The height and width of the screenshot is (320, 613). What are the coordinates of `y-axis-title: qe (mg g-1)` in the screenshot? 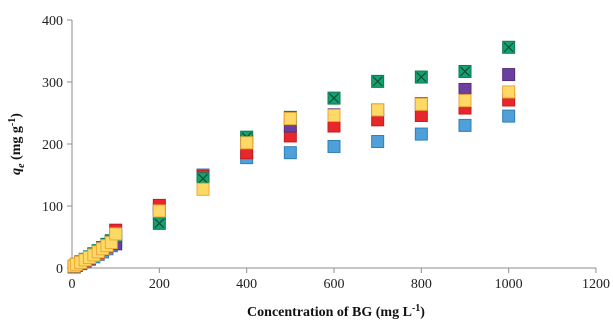 It's located at (17, 144).